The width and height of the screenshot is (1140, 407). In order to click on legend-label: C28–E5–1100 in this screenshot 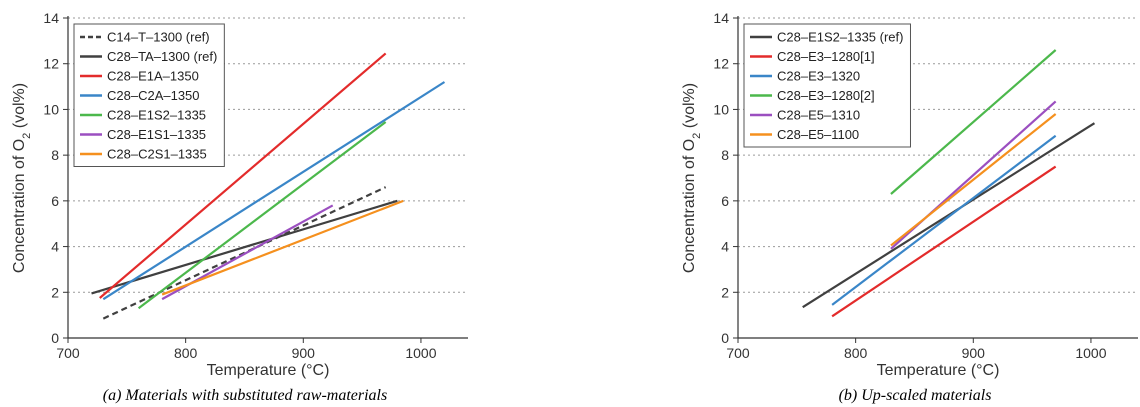, I will do `click(818, 134)`.